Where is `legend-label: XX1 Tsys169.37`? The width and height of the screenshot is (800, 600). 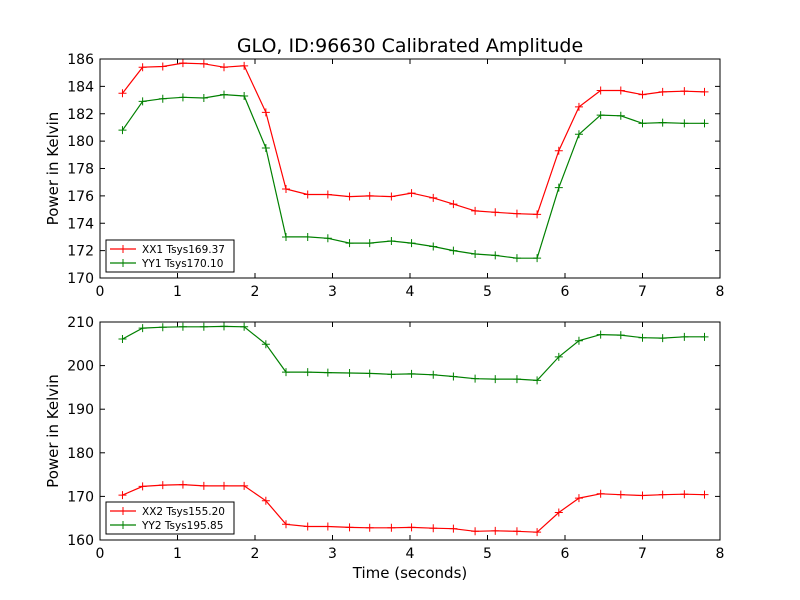
legend-label: XX1 Tsys169.37 is located at coordinates (183, 250).